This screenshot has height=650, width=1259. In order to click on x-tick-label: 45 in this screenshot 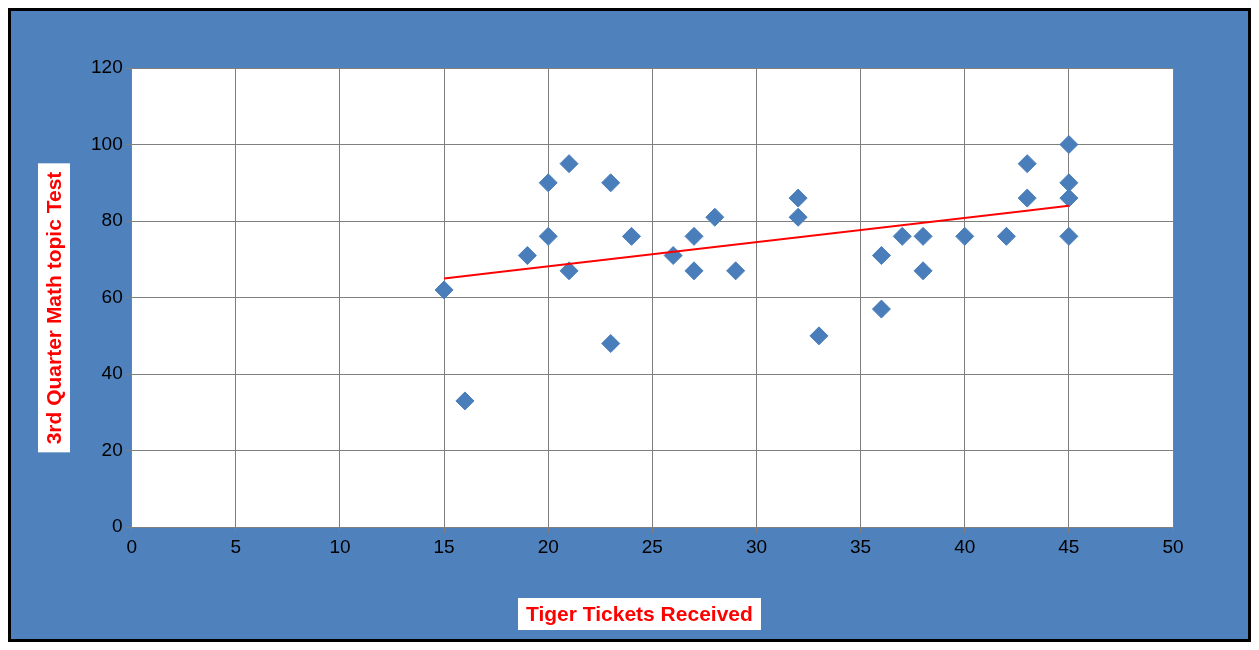, I will do `click(1069, 546)`.